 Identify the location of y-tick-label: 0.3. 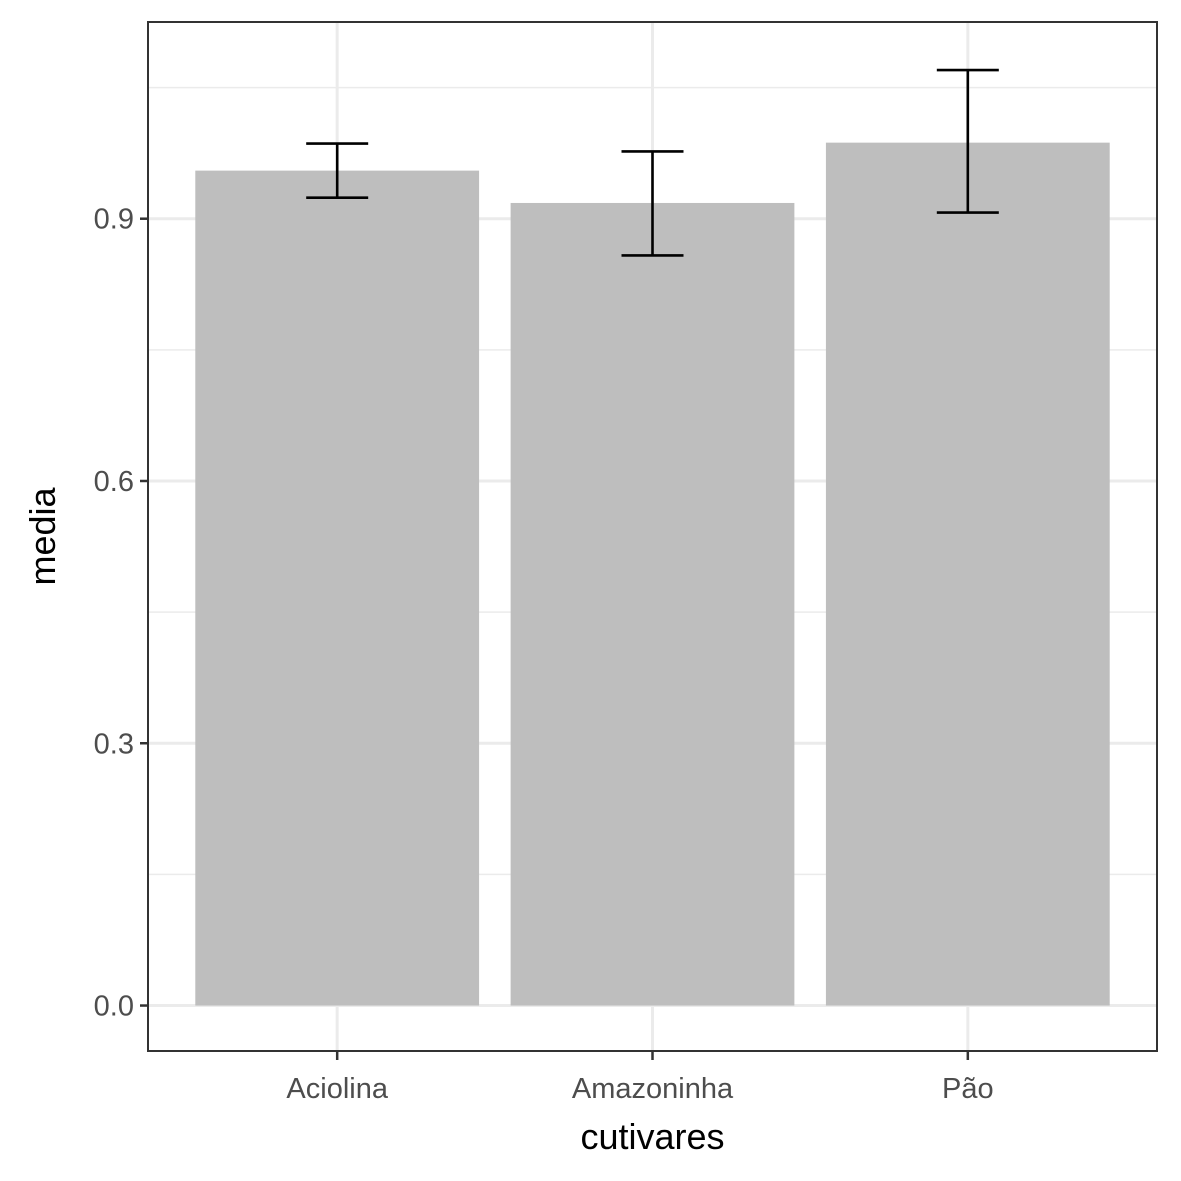
(114, 744).